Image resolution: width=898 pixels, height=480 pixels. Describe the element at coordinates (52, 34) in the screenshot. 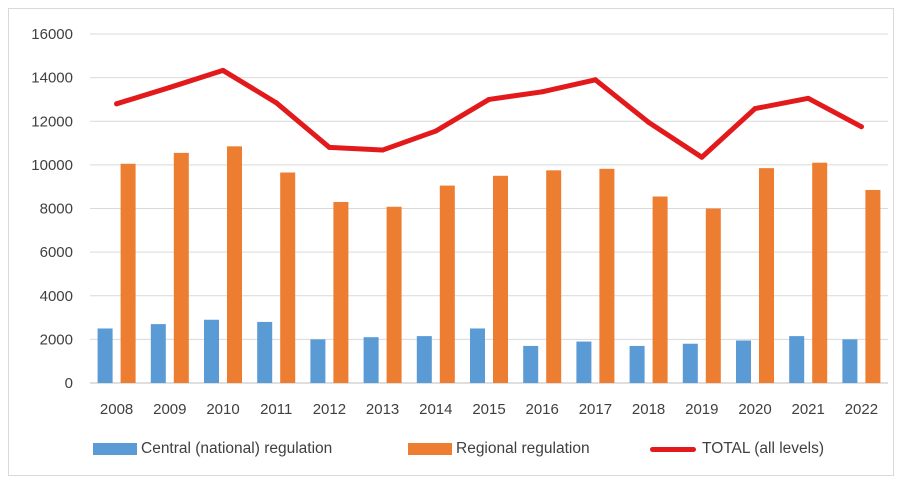

I see `y-tick-label: 16000` at that location.